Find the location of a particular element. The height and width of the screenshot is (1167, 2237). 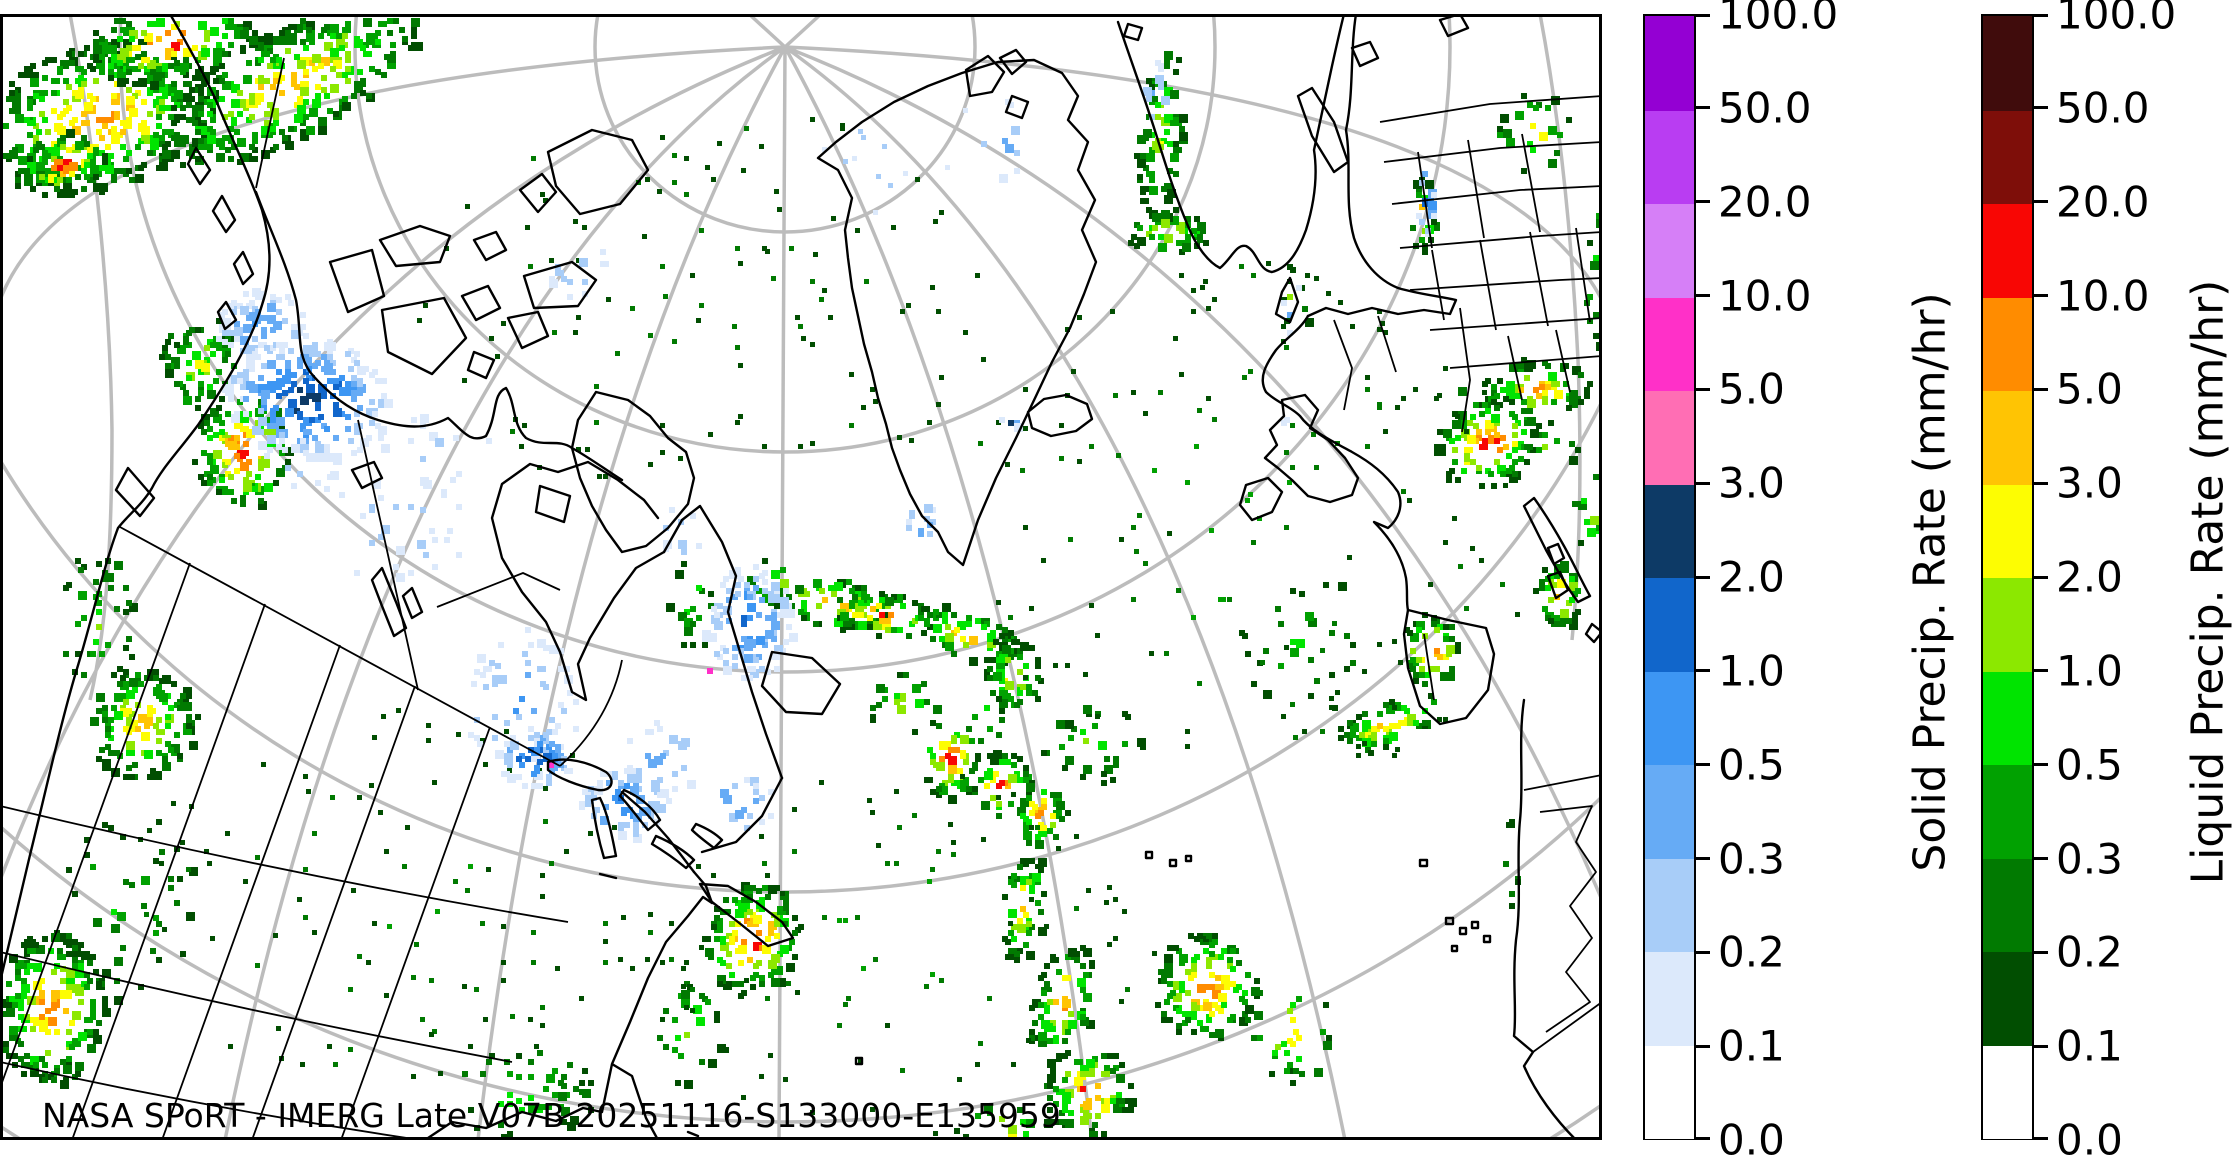

coast-europe-west is located at coordinates (1335, 463).